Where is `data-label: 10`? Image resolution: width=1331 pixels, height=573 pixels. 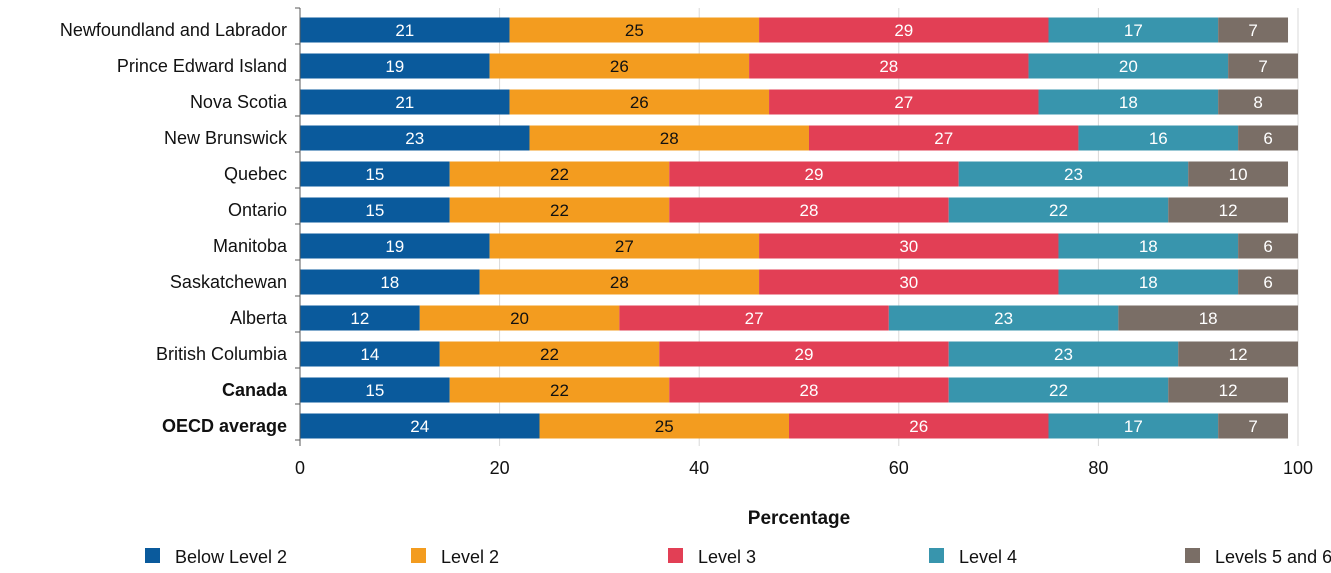 data-label: 10 is located at coordinates (1238, 174).